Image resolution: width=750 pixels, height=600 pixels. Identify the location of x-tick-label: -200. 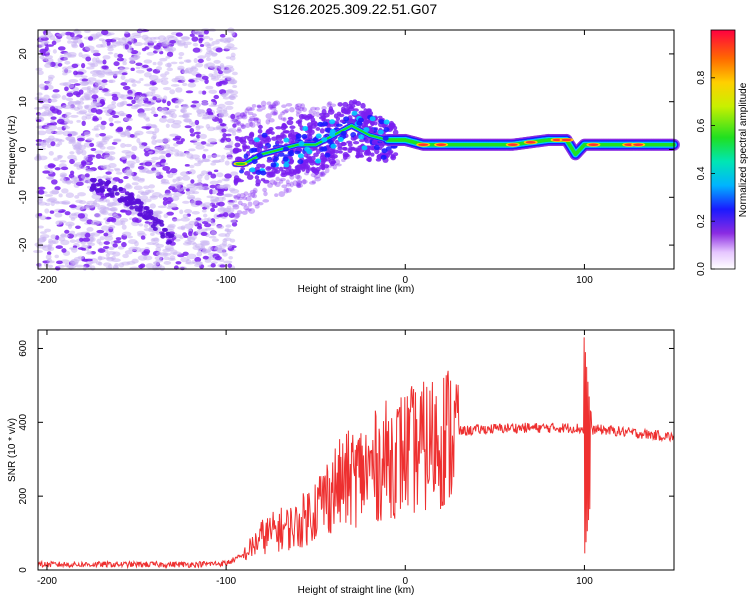
(47, 280).